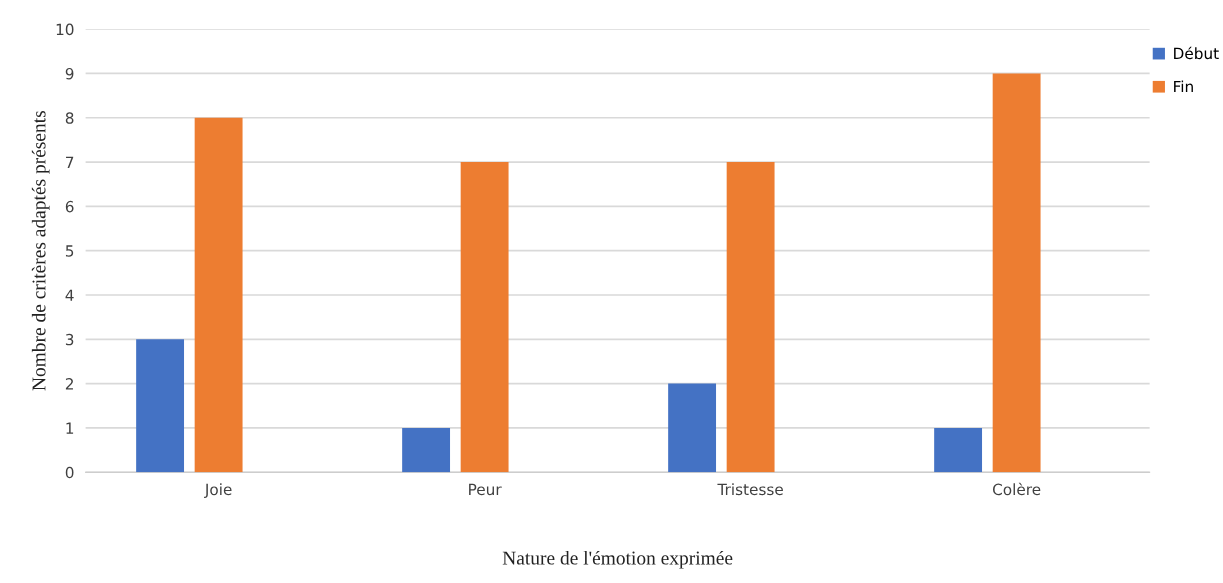  What do you see at coordinates (69, 384) in the screenshot?
I see `y-tick-label: 2` at bounding box center [69, 384].